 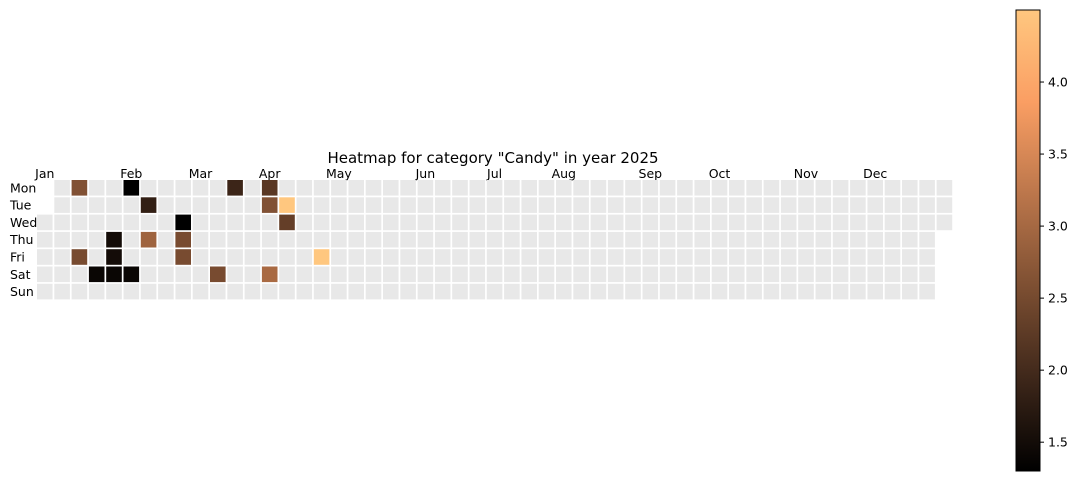 What do you see at coordinates (21, 239) in the screenshot?
I see `weekday-label: Thu` at bounding box center [21, 239].